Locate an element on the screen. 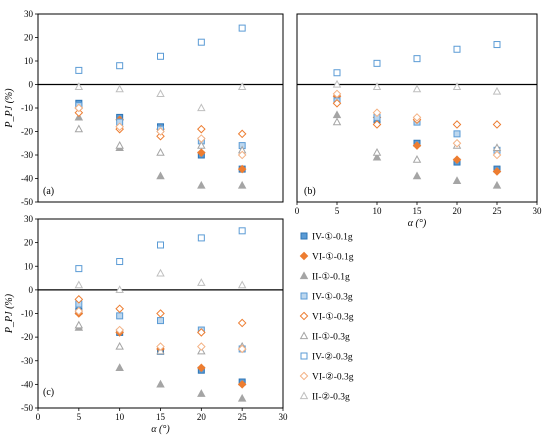  legend-entry: IV-①-0.1g is located at coordinates (326, 237).